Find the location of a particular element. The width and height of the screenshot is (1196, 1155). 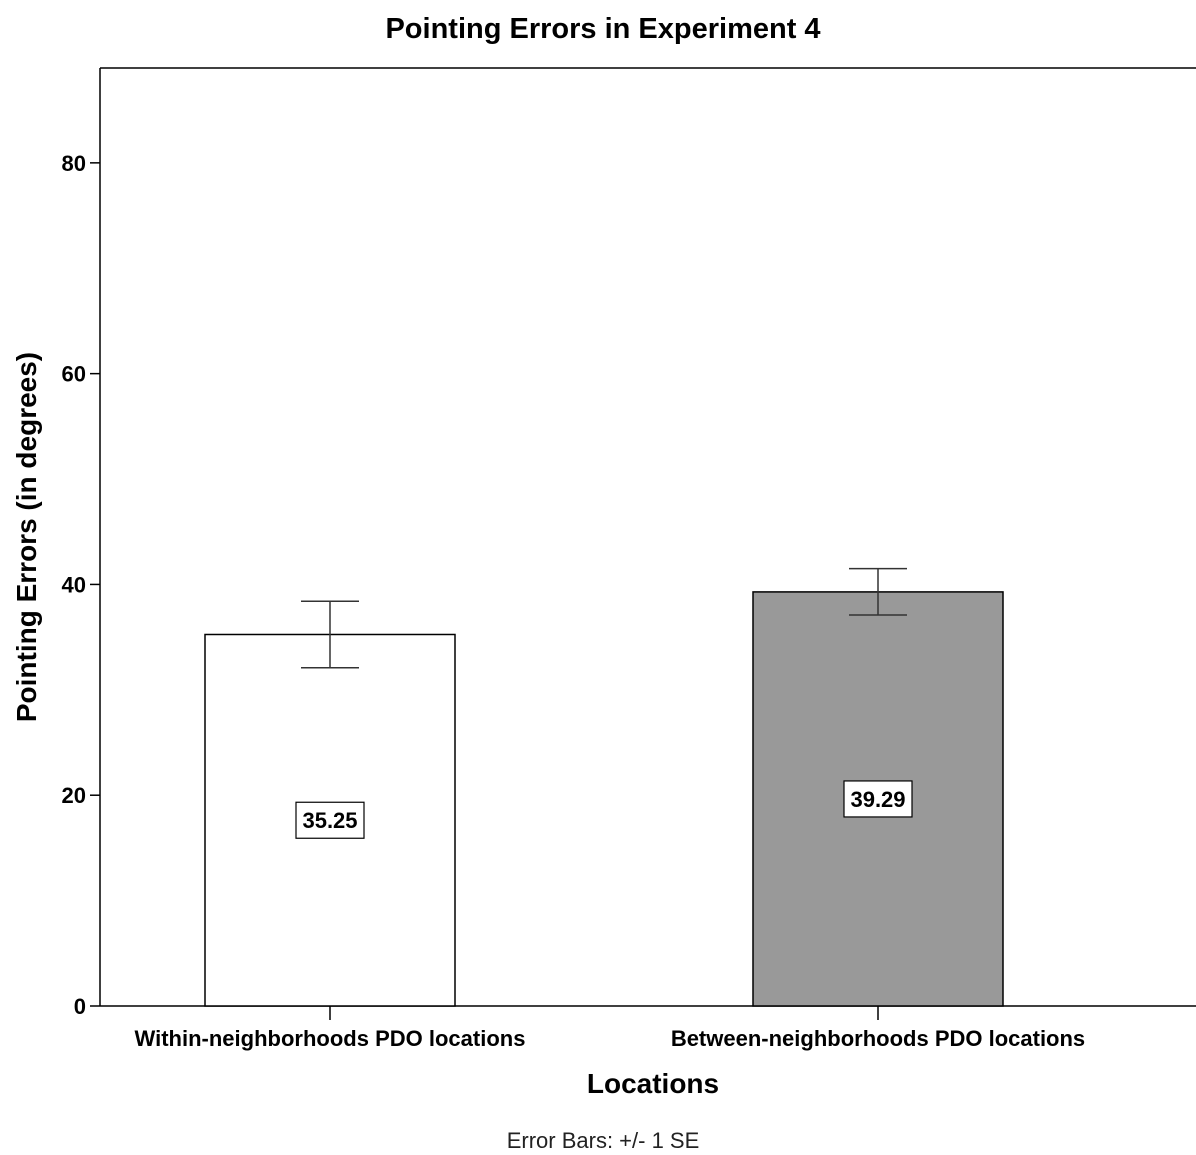

y-tick-label: 40 is located at coordinates (74, 584).